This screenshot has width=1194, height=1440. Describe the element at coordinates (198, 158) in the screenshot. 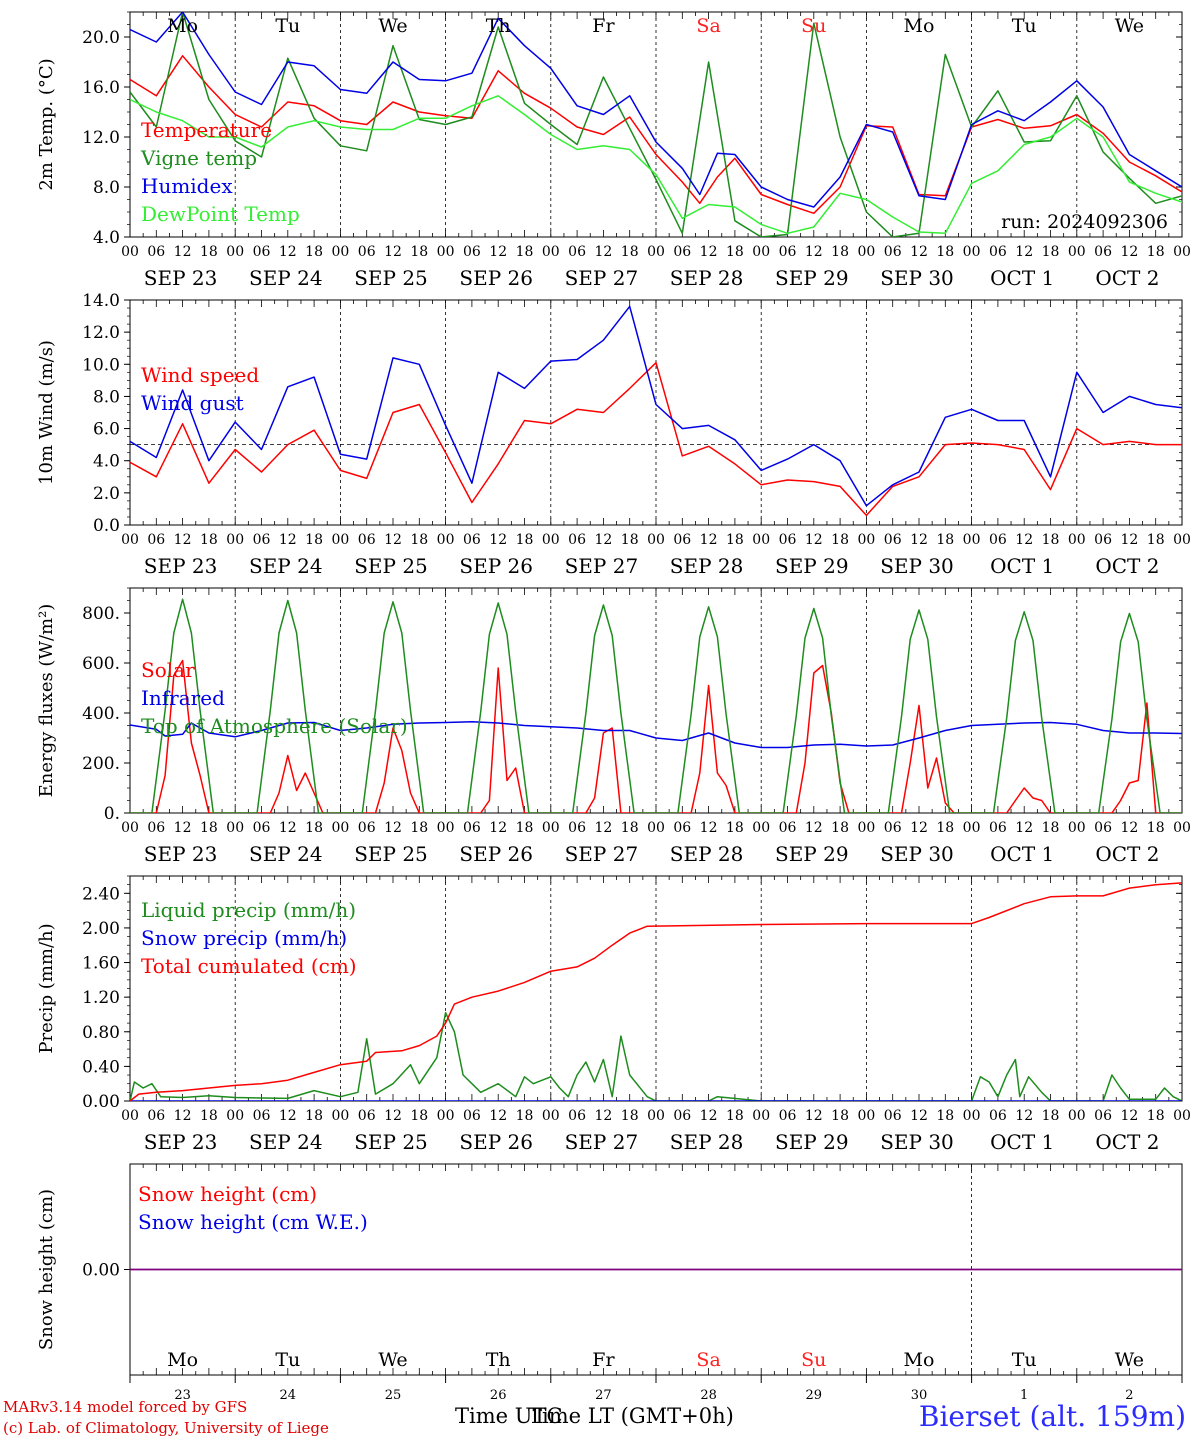

I see `legend-entry: Vigne temp` at that location.